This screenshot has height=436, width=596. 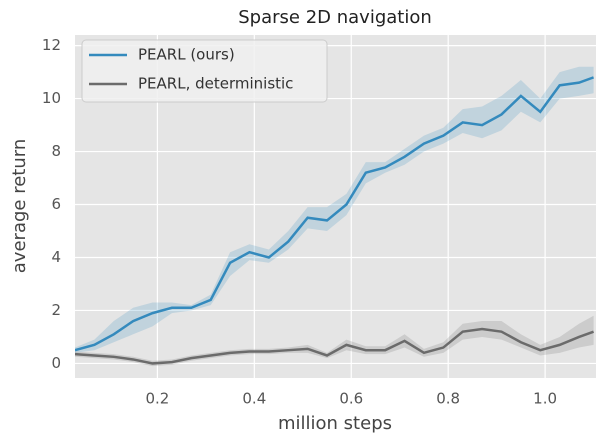 I want to click on x-tick-label: 1.0, so click(x=545, y=399).